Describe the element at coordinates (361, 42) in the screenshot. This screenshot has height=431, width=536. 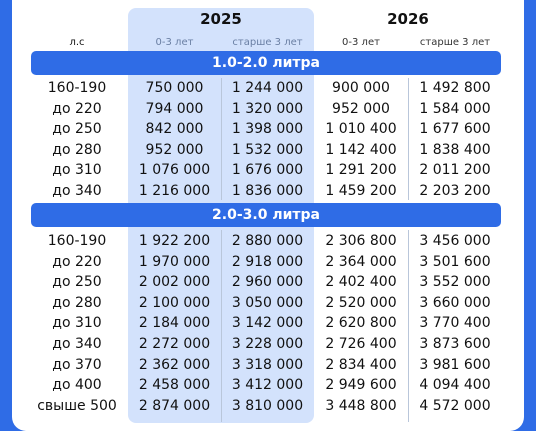
I see `age-young-header-2026: 0-3 лет` at that location.